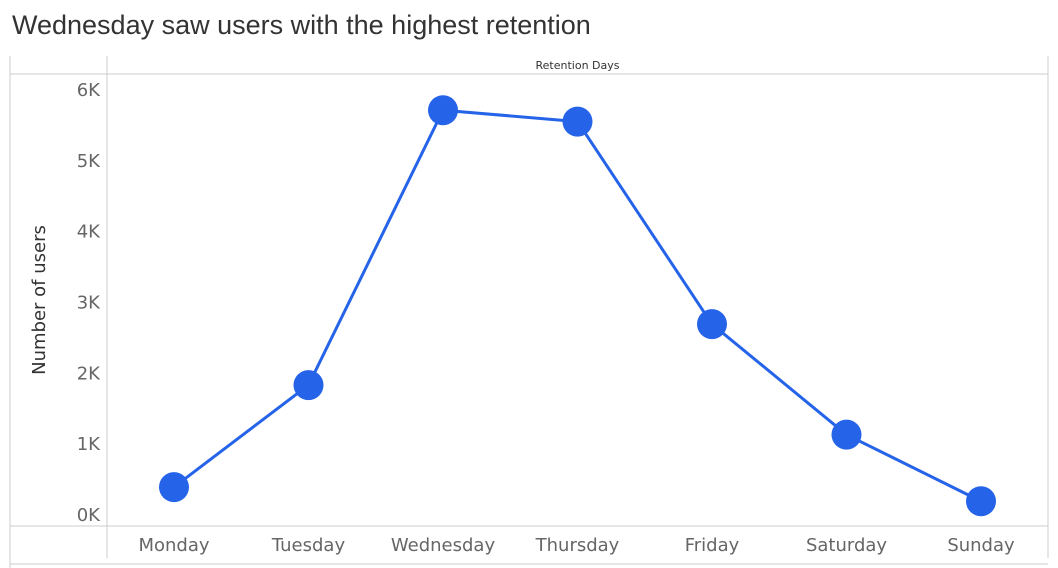 The image size is (1058, 568). What do you see at coordinates (89, 90) in the screenshot?
I see `y-tick-label: 6K` at bounding box center [89, 90].